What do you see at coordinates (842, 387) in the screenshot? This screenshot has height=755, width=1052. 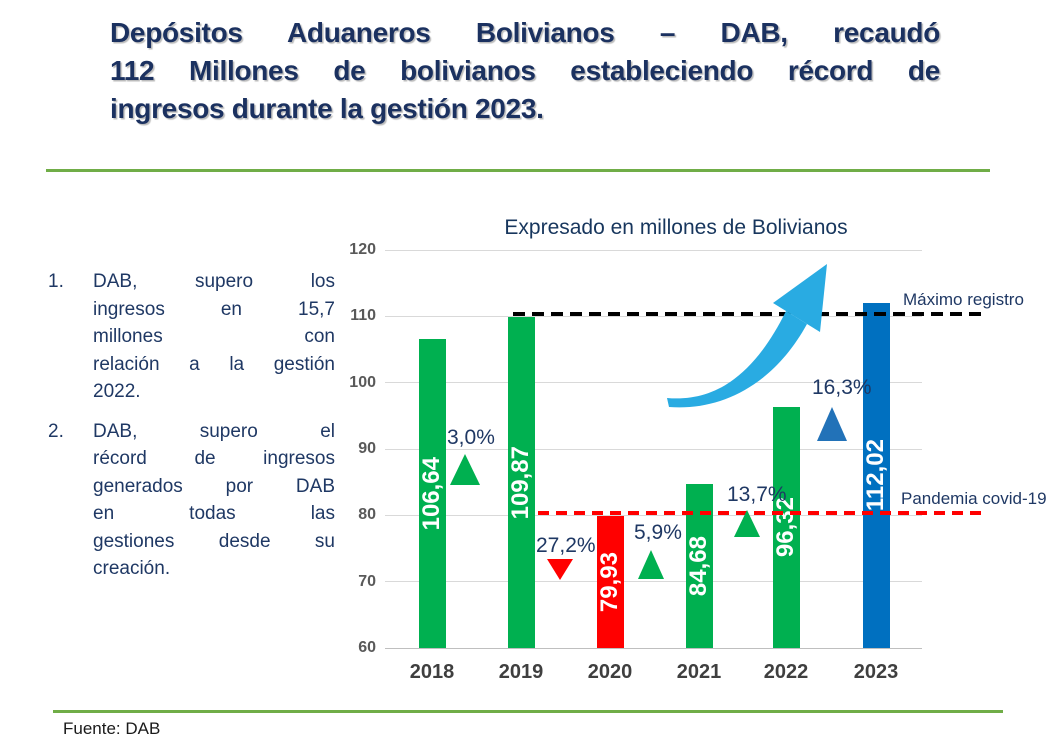 I see `pct-change-2023-label: 16,3%` at bounding box center [842, 387].